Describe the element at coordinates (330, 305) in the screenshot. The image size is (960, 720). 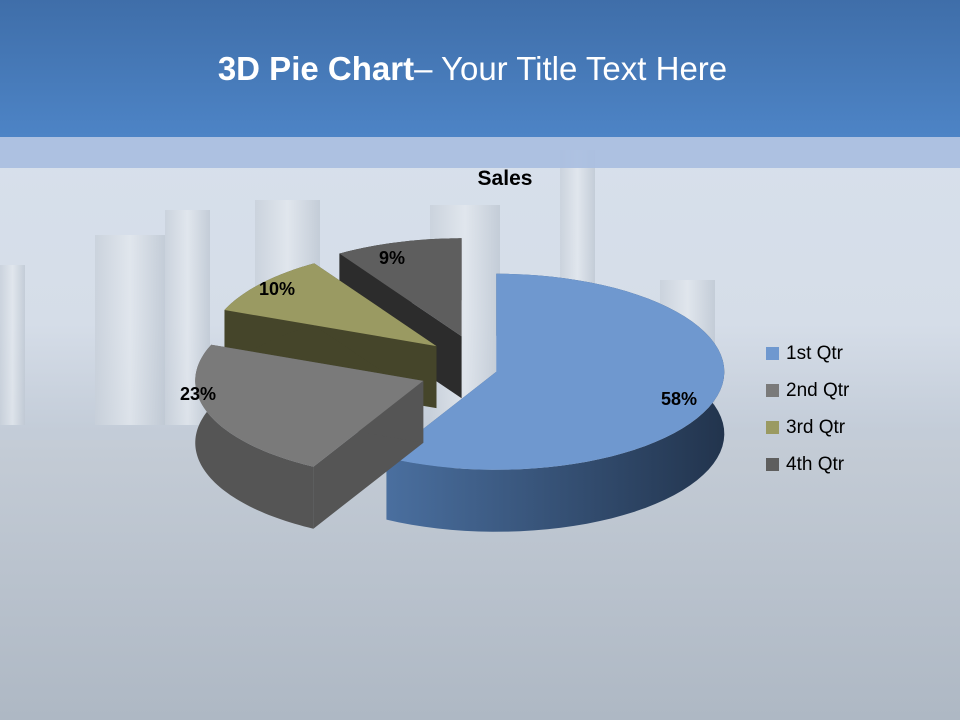
I see `pie-slice-3rd-qtr` at that location.